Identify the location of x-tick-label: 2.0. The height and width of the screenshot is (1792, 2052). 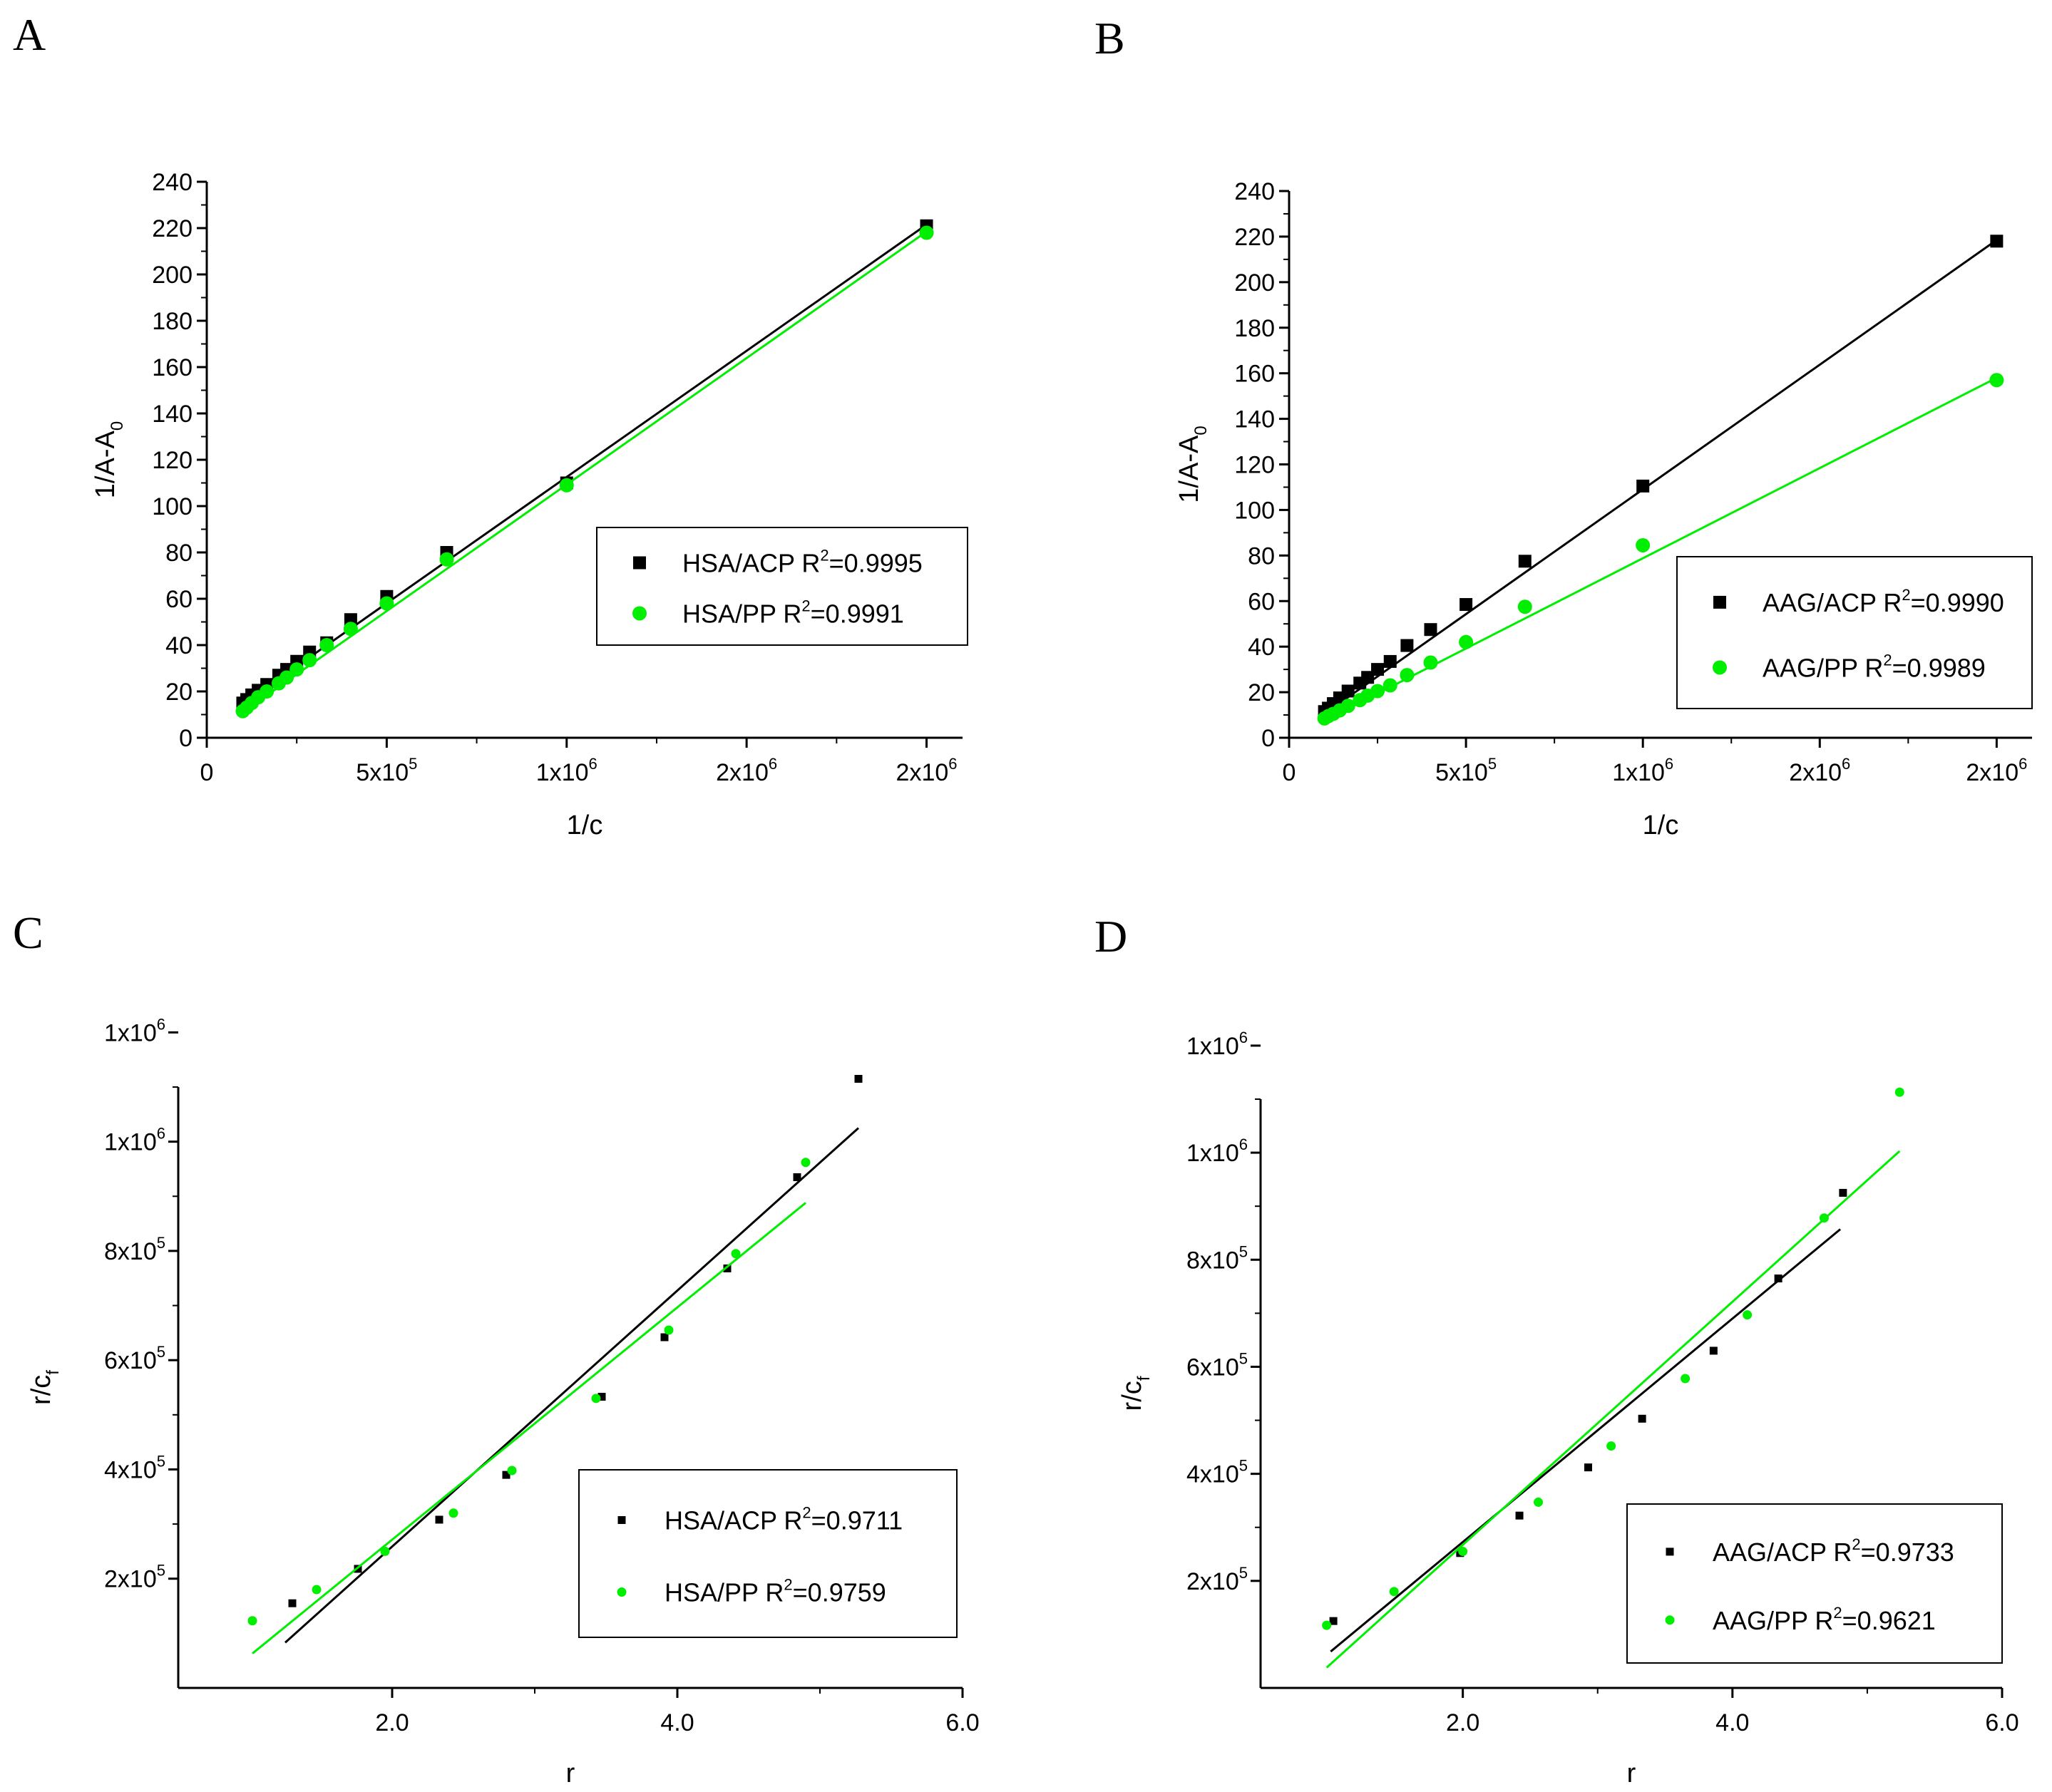
(1462, 1723).